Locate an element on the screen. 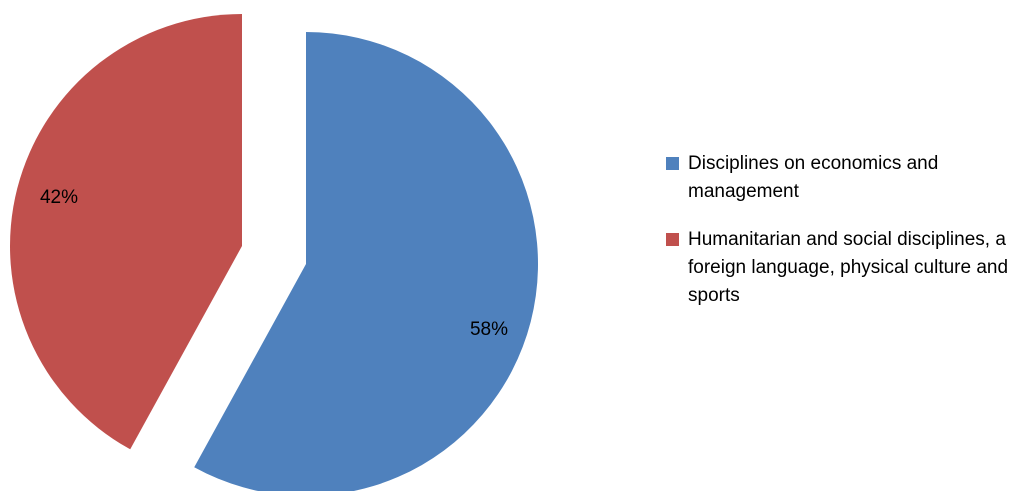 Image resolution: width=1021 pixels, height=491 pixels. slice-label-humanitarian: 42% is located at coordinates (59, 197).